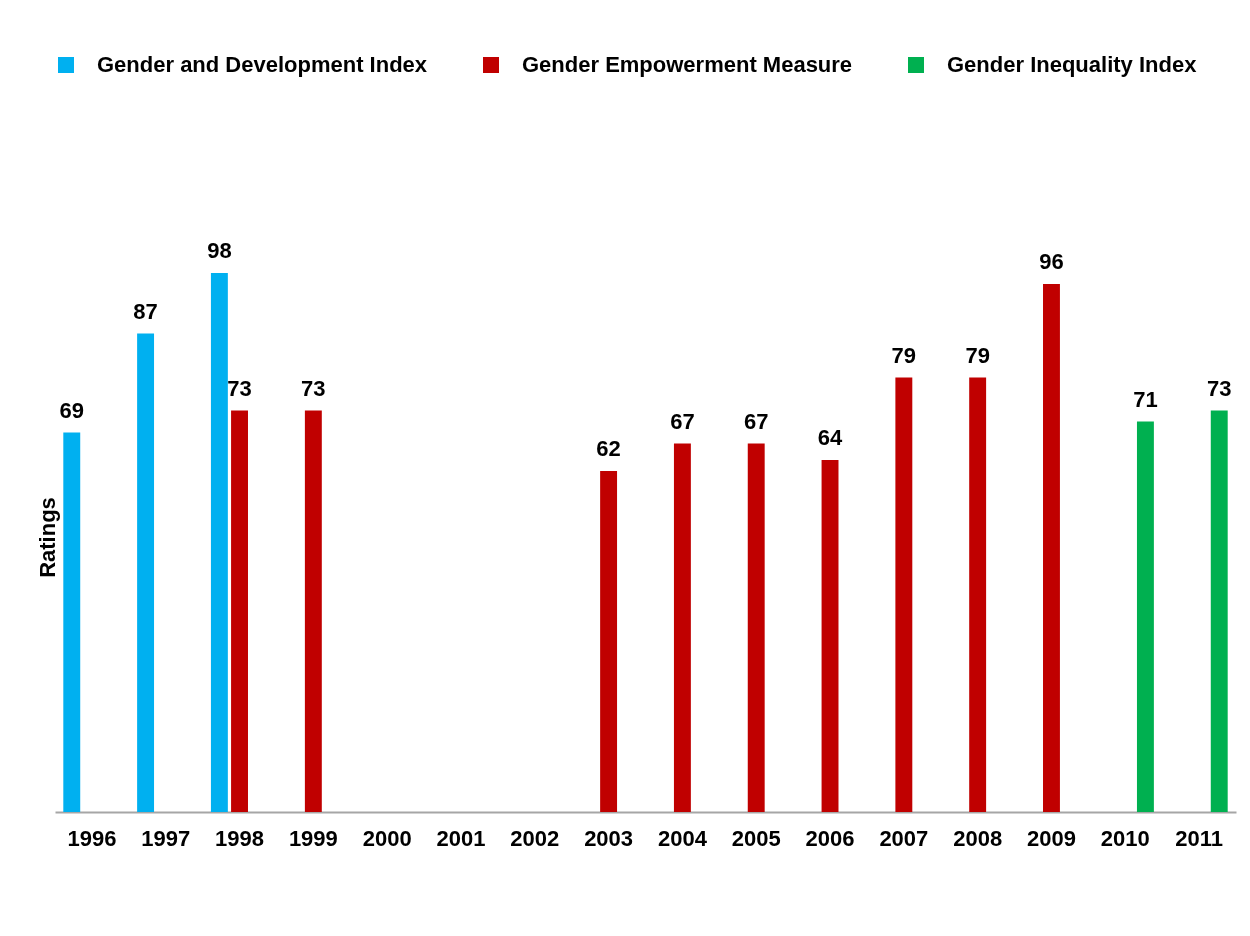  Describe the element at coordinates (145, 311) in the screenshot. I see `data-label: 87` at that location.